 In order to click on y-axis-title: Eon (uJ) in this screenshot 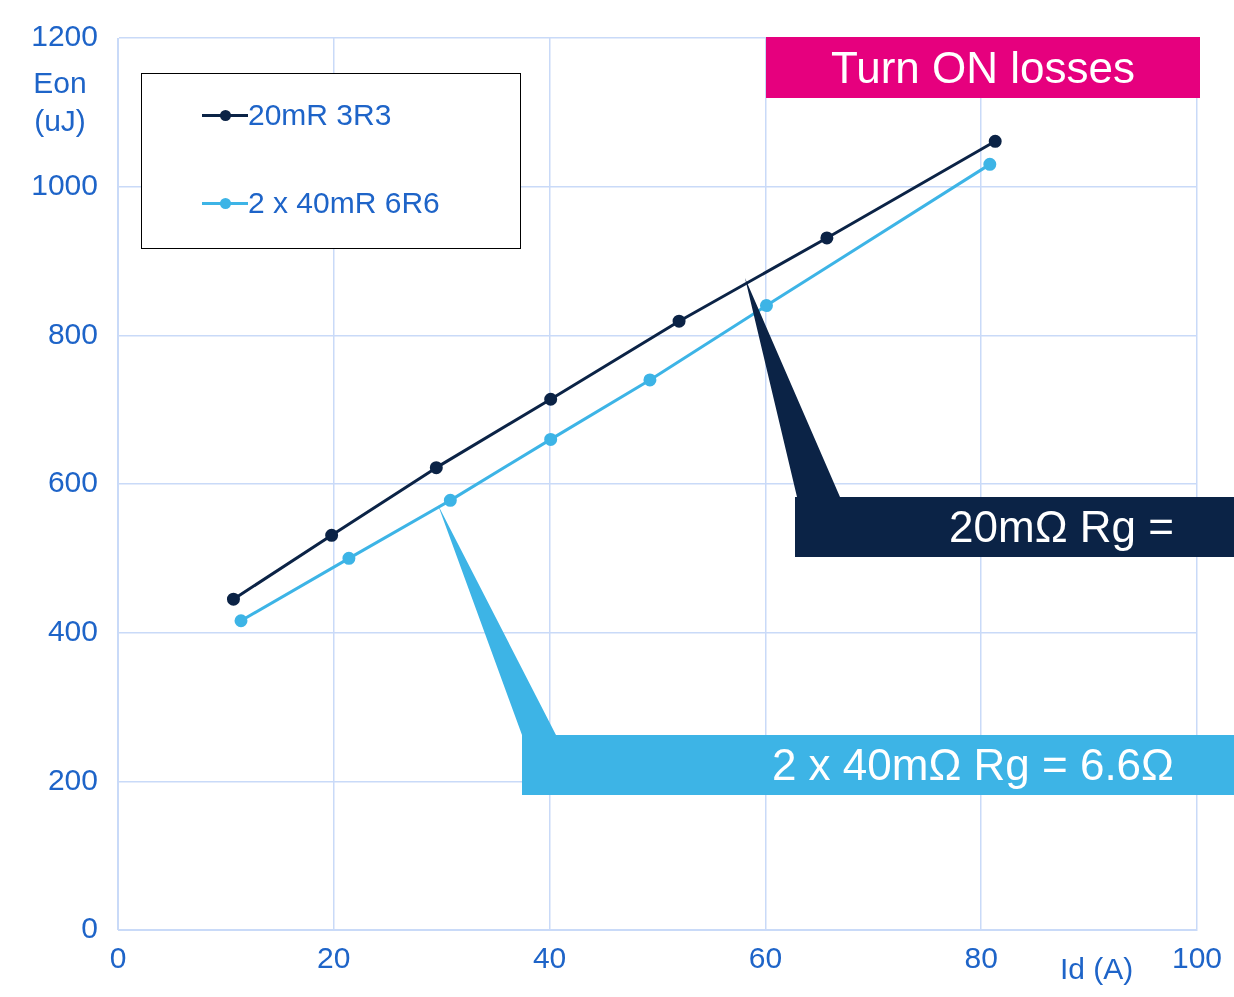, I will do `click(60, 102)`.